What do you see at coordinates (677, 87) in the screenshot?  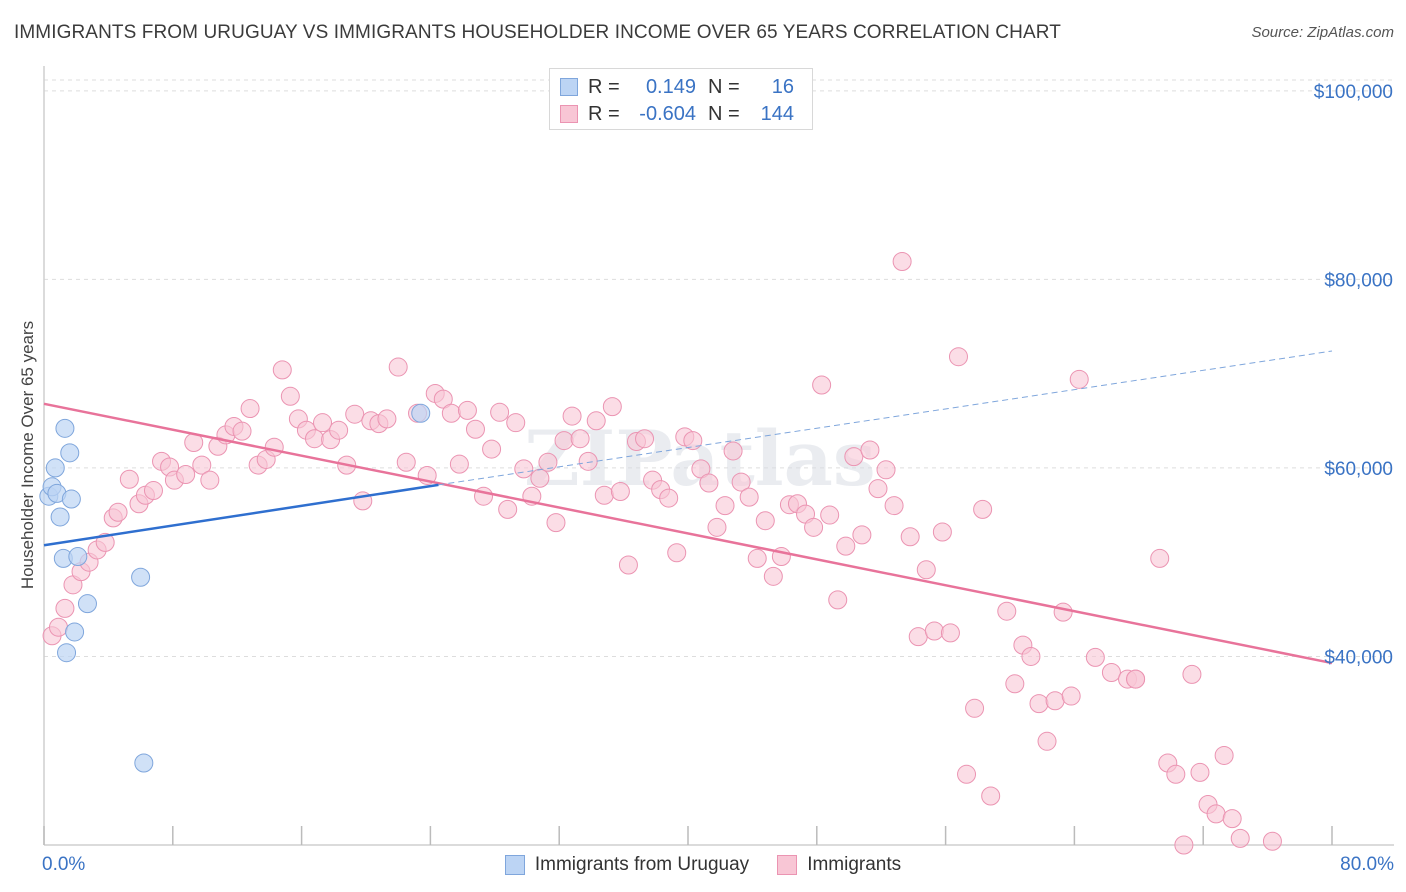 I see `stats-row-uruguay: R = 0.149 N = 16` at bounding box center [677, 87].